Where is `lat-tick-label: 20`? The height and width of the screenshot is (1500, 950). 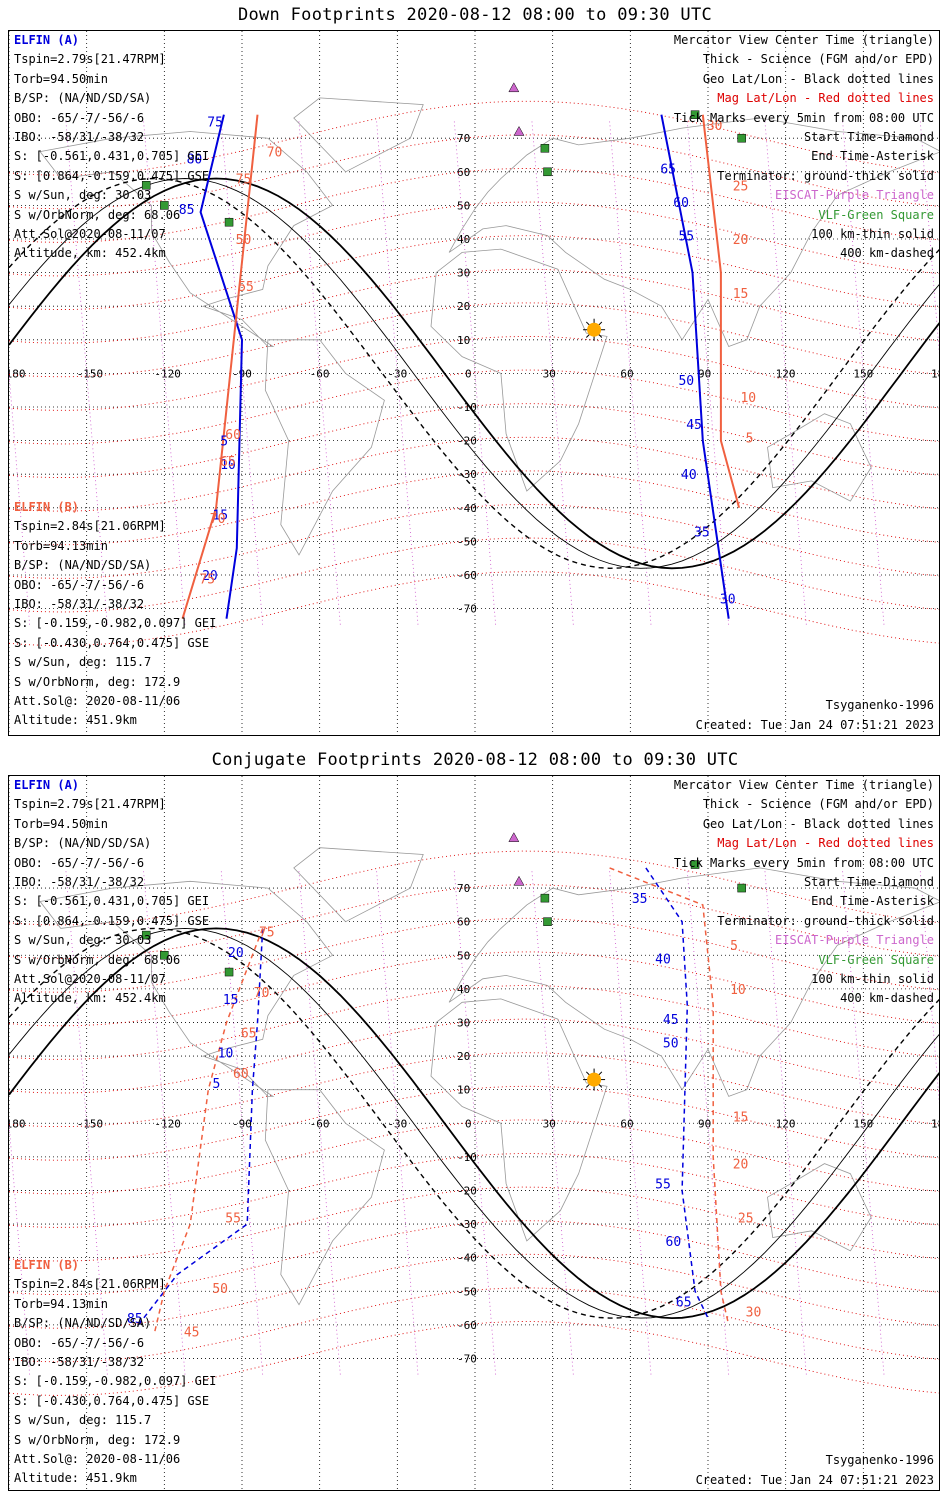
lat-tick-label: 20 is located at coordinates (463, 1056).